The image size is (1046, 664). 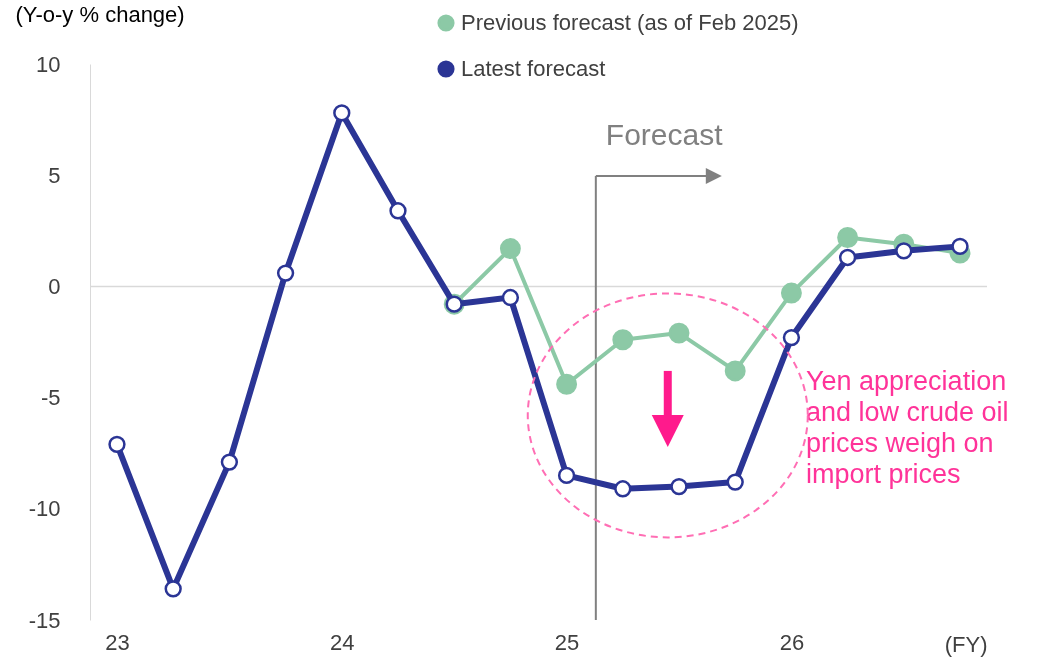 What do you see at coordinates (54, 175) in the screenshot?
I see `y-tick-label: 5` at bounding box center [54, 175].